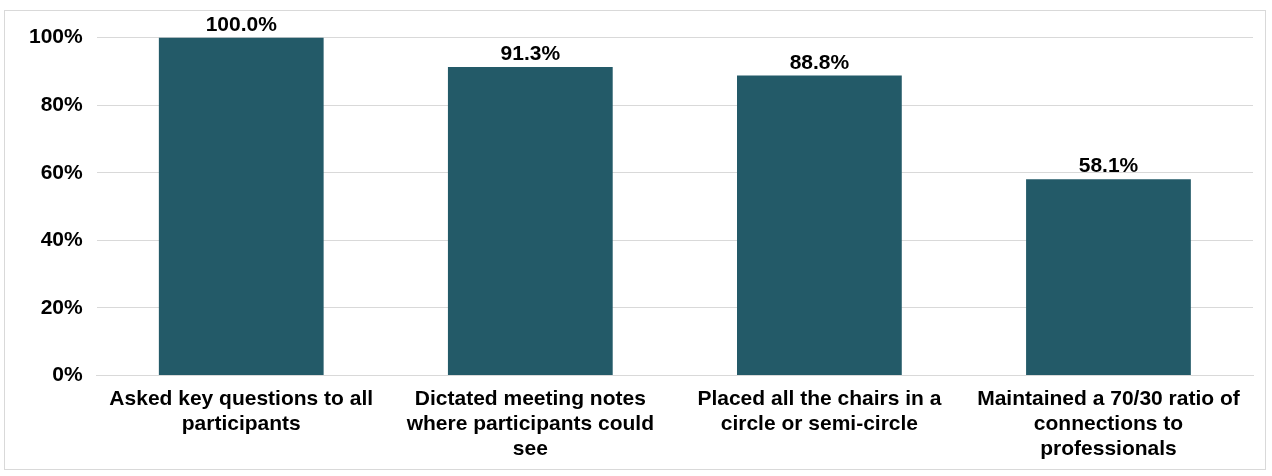 This screenshot has width=1272, height=476. What do you see at coordinates (530, 422) in the screenshot?
I see `x-tick-label: Dictated meeting notes where participants could see` at bounding box center [530, 422].